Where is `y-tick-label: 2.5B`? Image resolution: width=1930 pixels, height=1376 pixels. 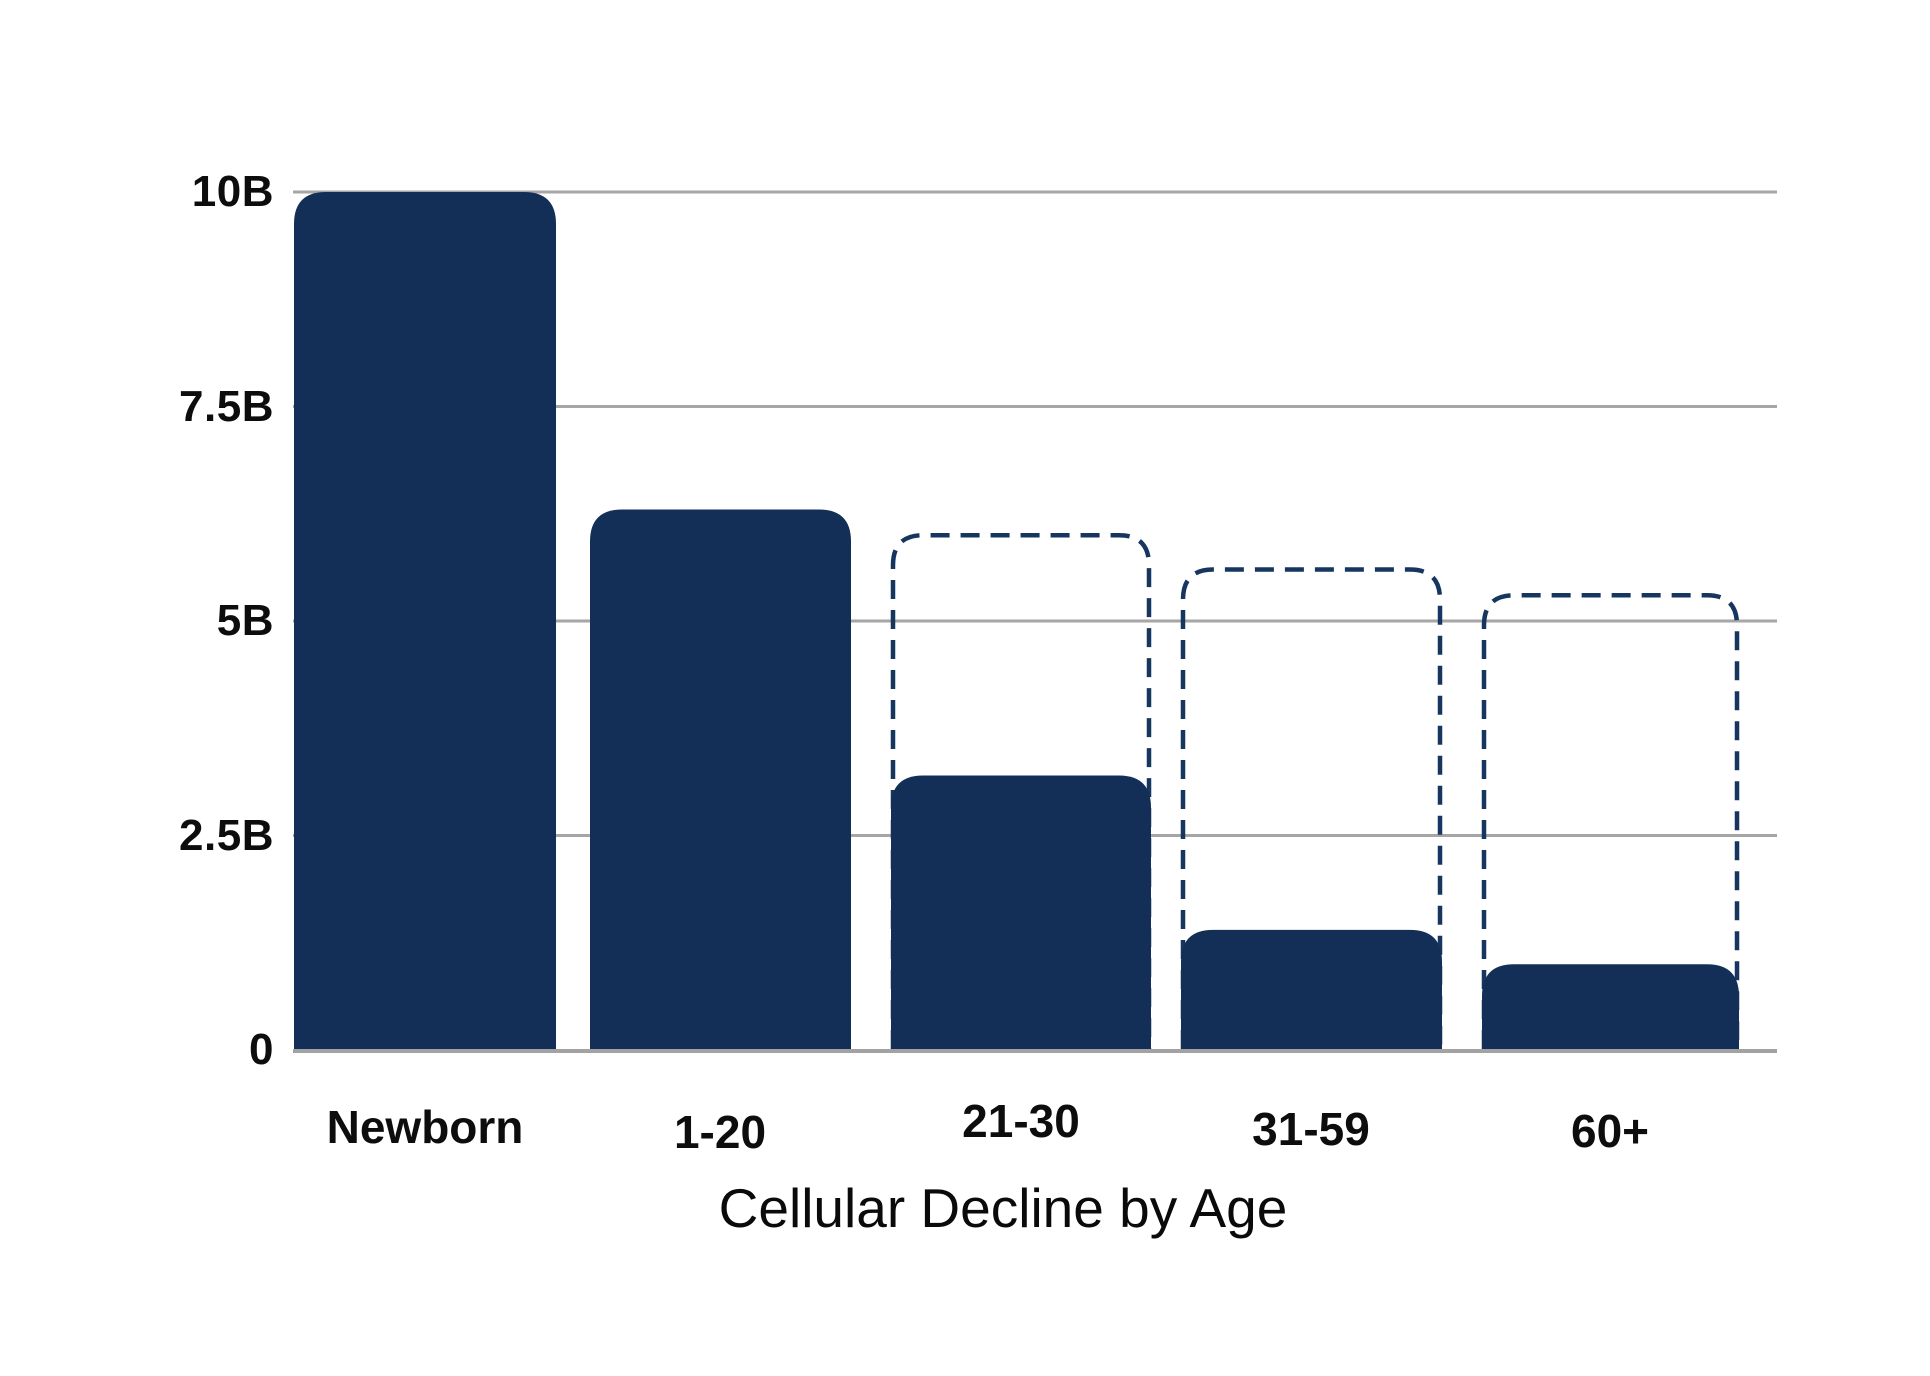
y-tick-label: 2.5B is located at coordinates (226, 835).